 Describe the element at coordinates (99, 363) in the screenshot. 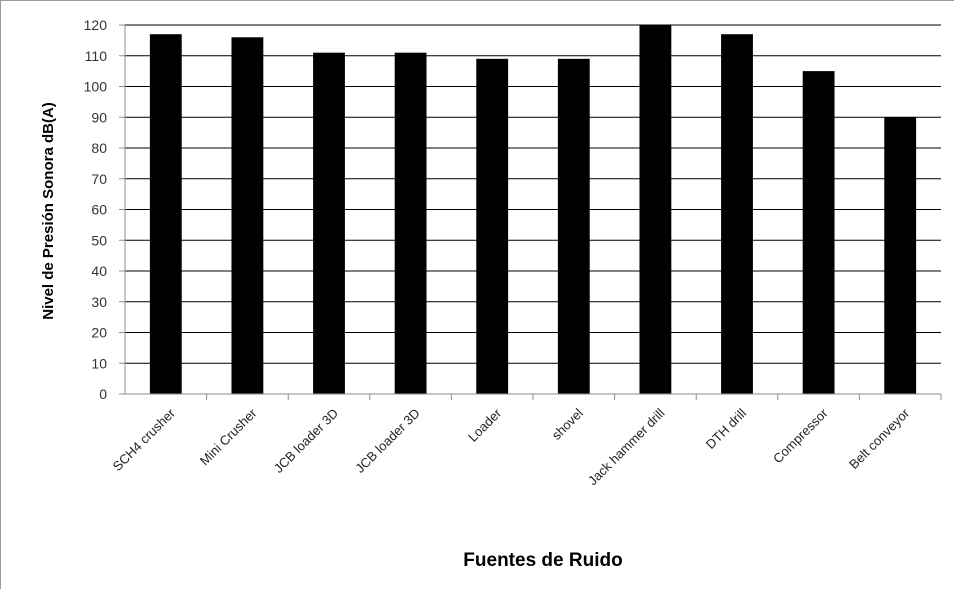

I see `y-tick-label: 10` at that location.